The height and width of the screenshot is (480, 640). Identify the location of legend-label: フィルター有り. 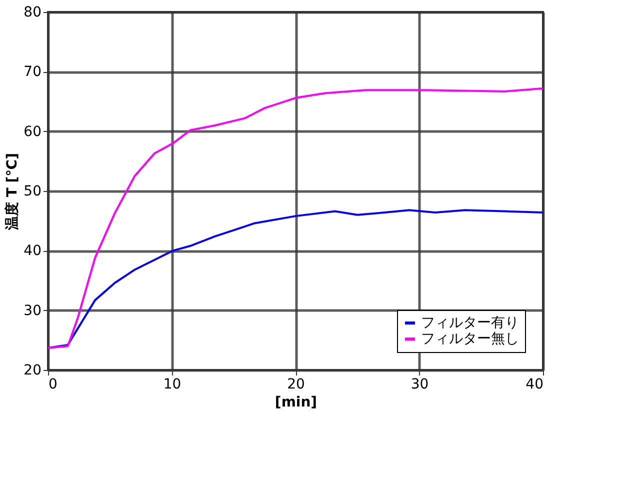
(470, 323).